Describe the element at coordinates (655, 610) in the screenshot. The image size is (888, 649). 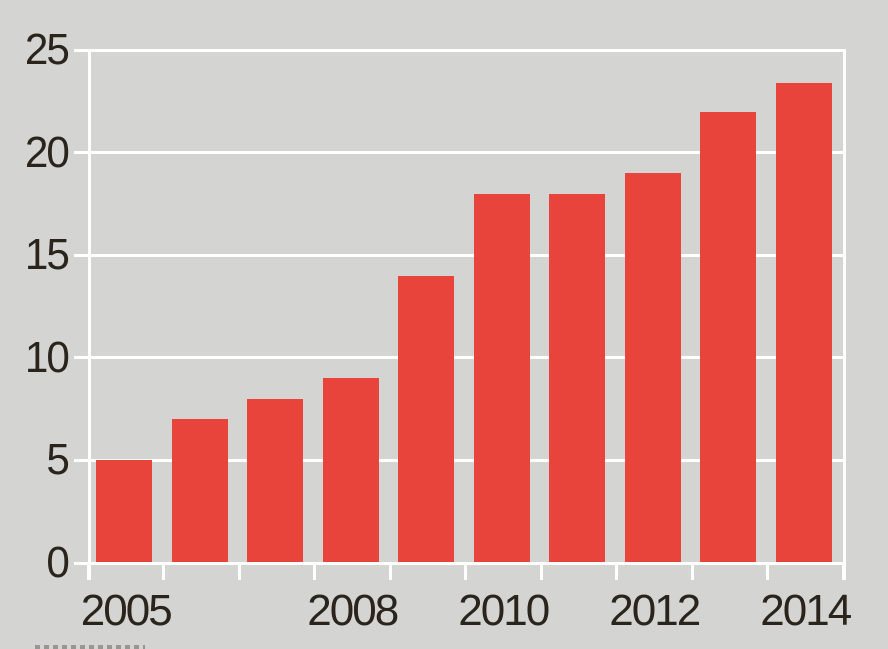
I see `x-axis-tick-label: 2012` at that location.